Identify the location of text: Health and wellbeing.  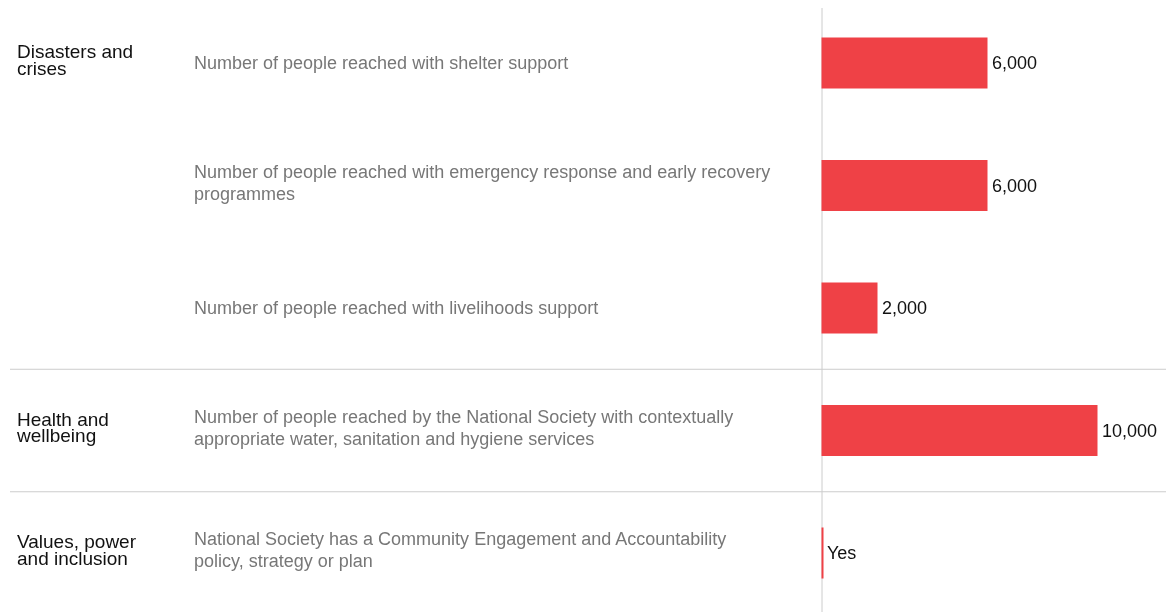
(62, 427).